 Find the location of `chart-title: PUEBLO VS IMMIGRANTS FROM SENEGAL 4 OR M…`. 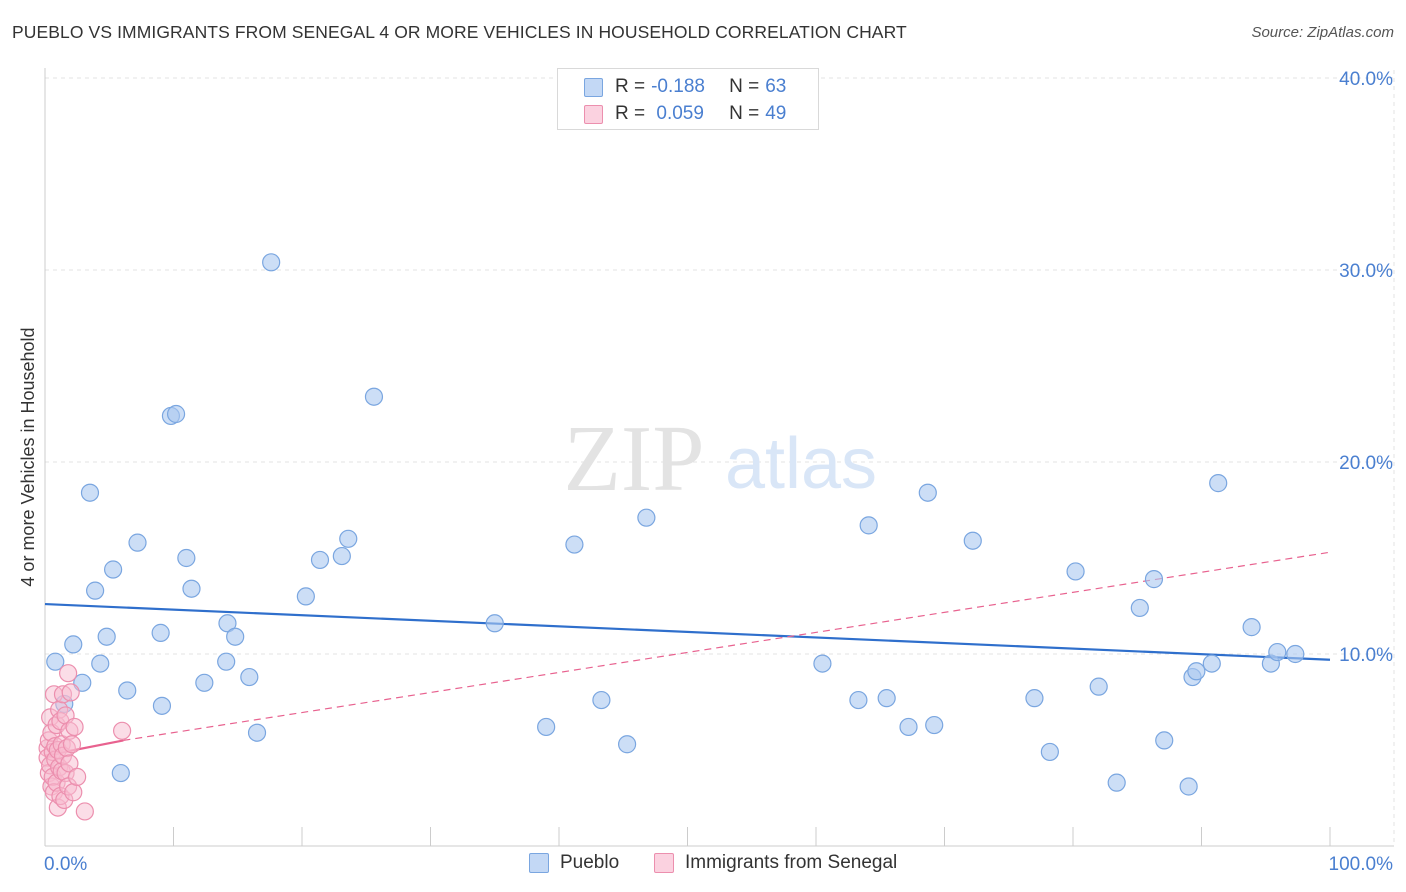

chart-title: PUEBLO VS IMMIGRANTS FROM SENEGAL 4 OR M… is located at coordinates (459, 32).